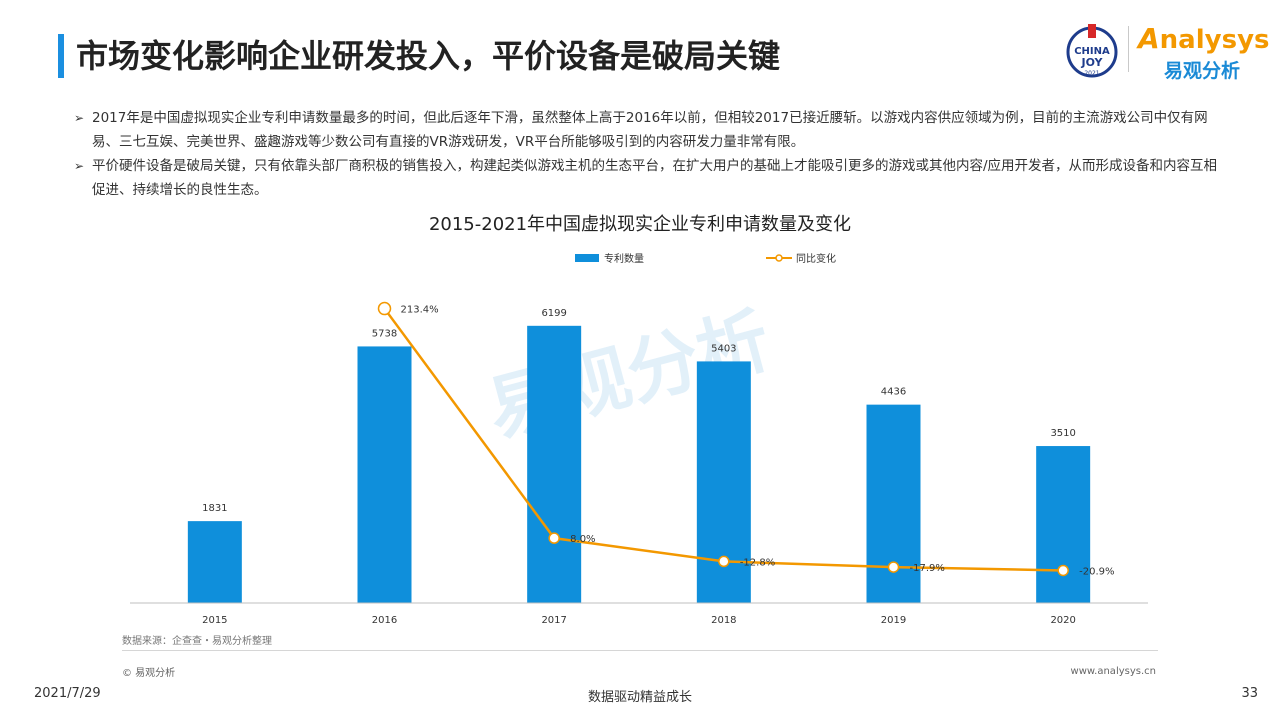  Describe the element at coordinates (639, 697) in the screenshot. I see `footer-slogan: 数据驱动精益成长` at that location.